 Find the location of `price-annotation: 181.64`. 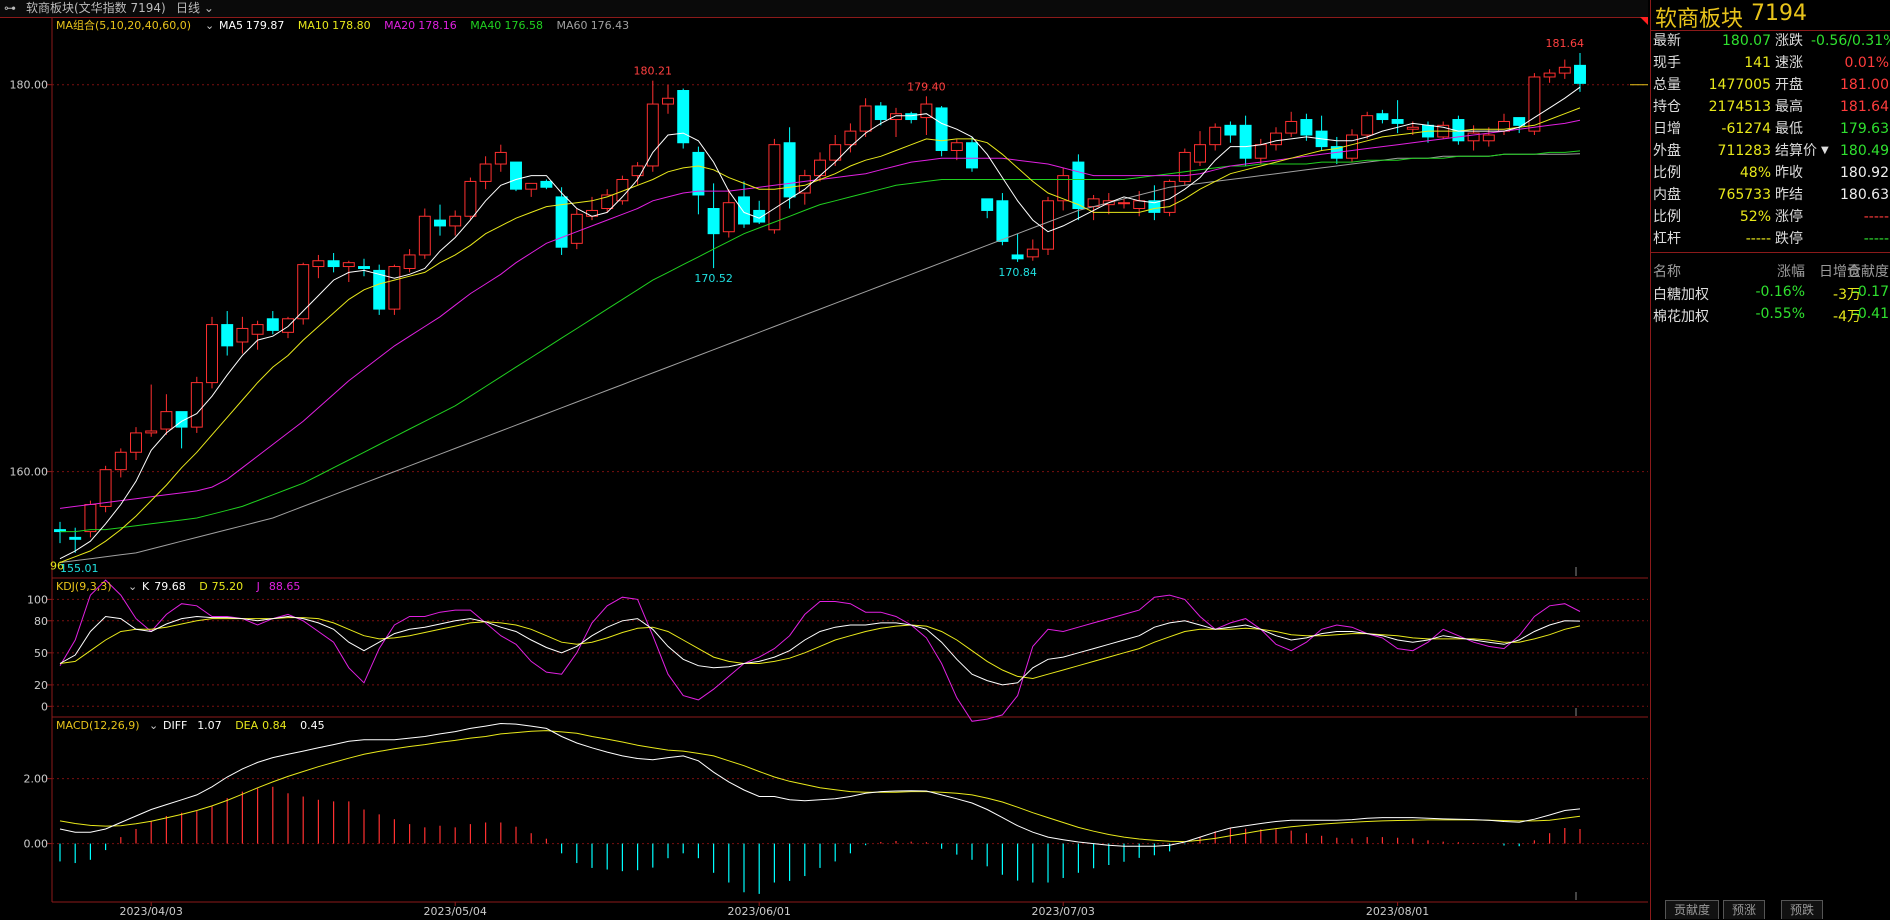

price-annotation: 181.64 is located at coordinates (1565, 43).